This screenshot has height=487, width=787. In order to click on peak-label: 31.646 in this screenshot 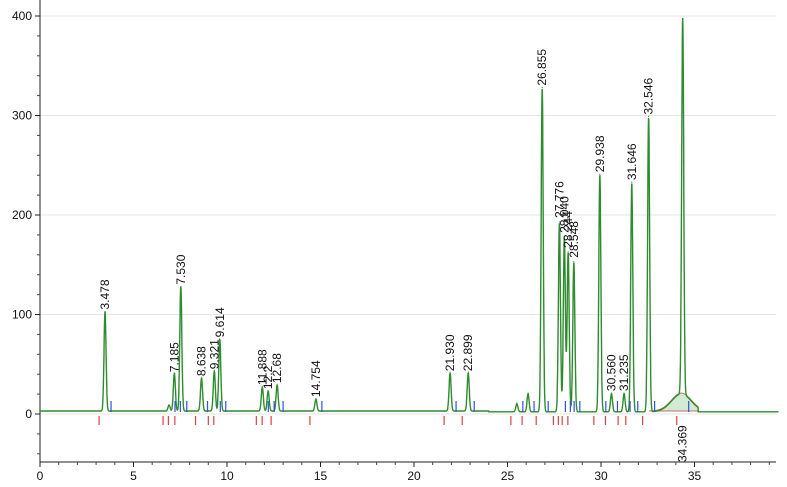, I will do `click(632, 161)`.